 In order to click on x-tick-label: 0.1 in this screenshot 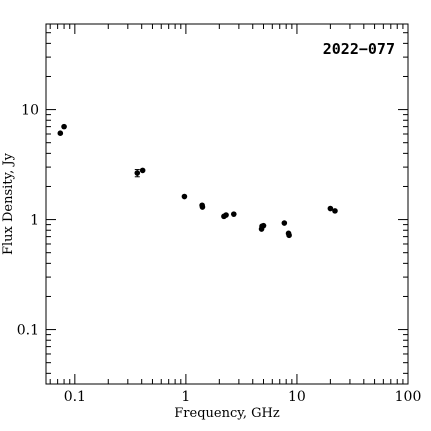, I will do `click(75, 397)`.